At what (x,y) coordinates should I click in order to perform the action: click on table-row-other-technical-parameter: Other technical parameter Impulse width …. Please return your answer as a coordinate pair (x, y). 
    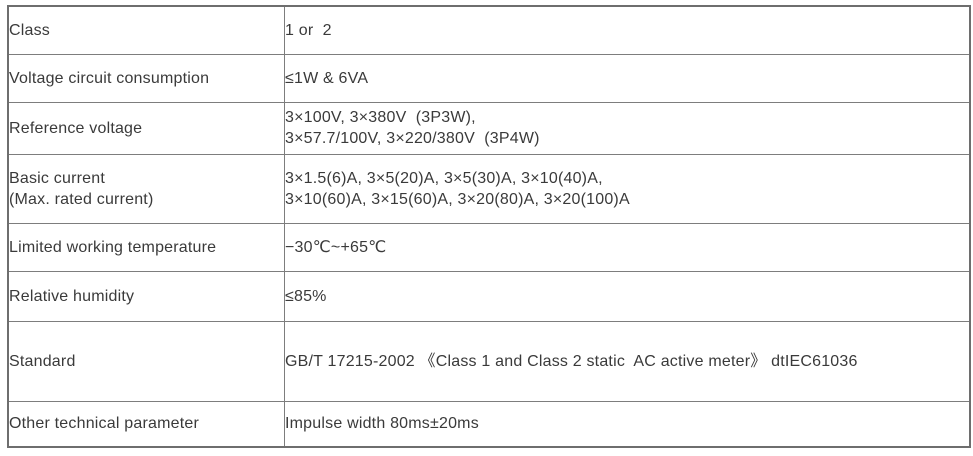
    Looking at the image, I should click on (489, 424).